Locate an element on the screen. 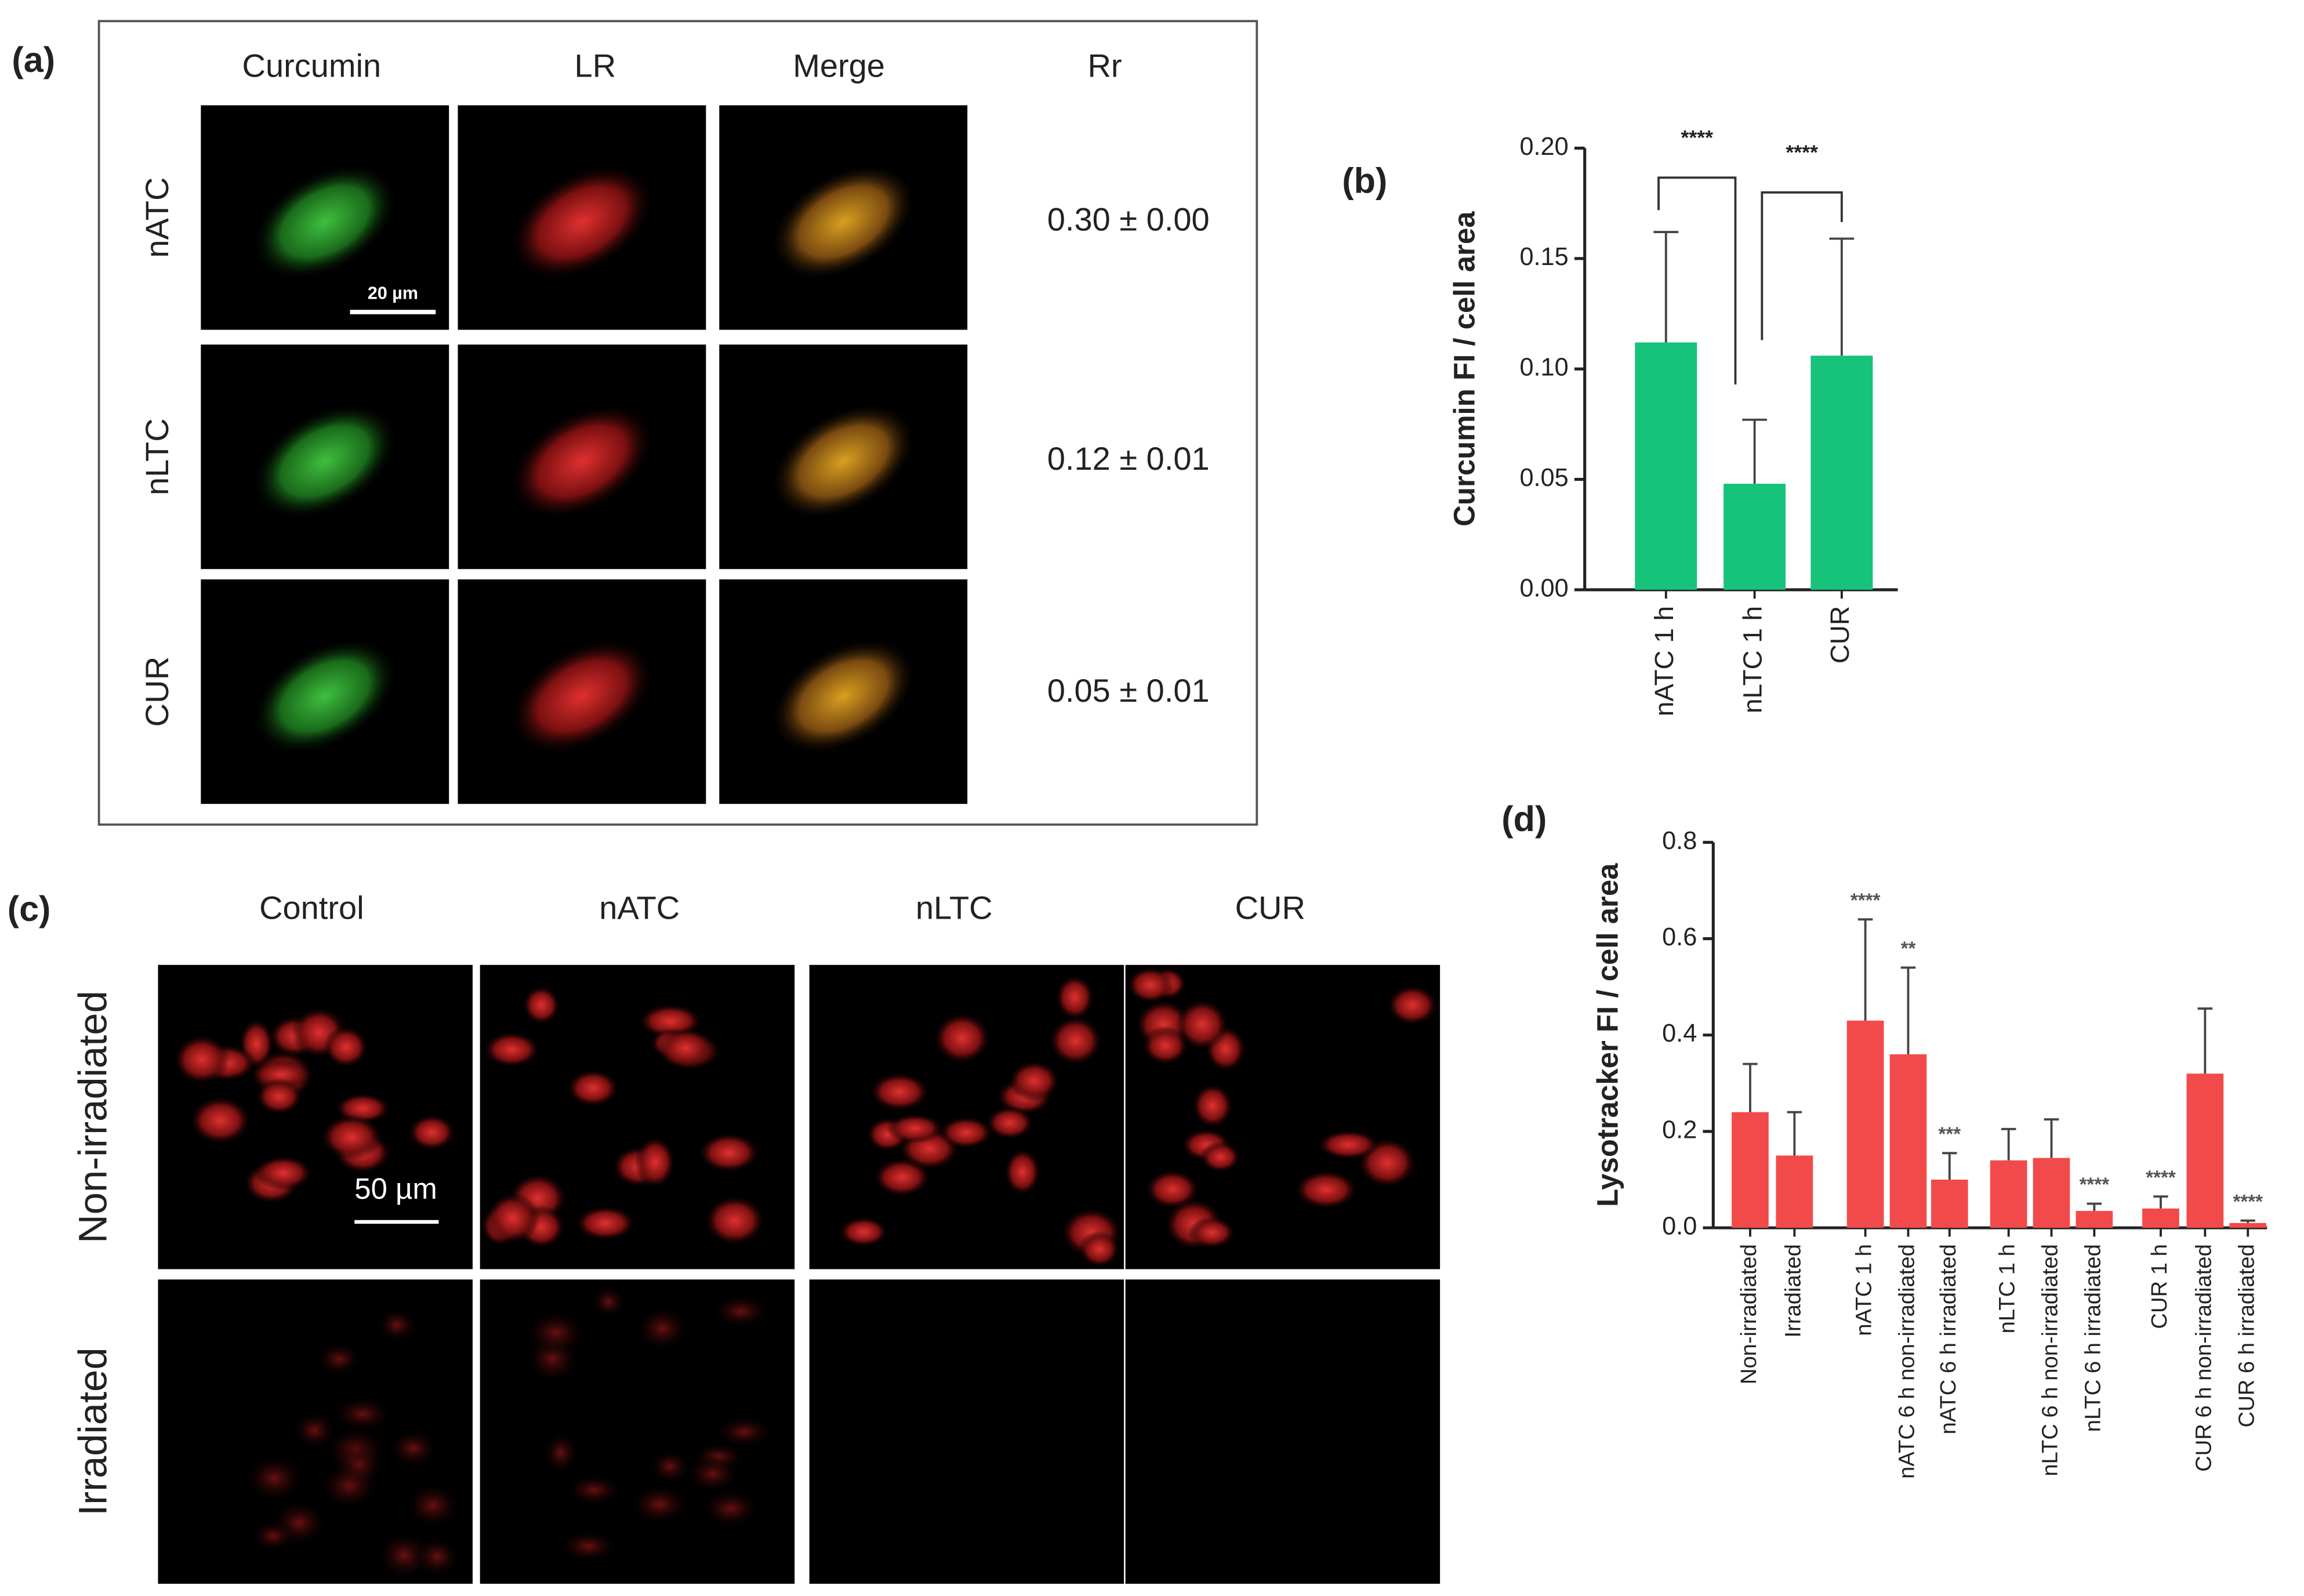  significance-label: ** is located at coordinates (1908, 949).